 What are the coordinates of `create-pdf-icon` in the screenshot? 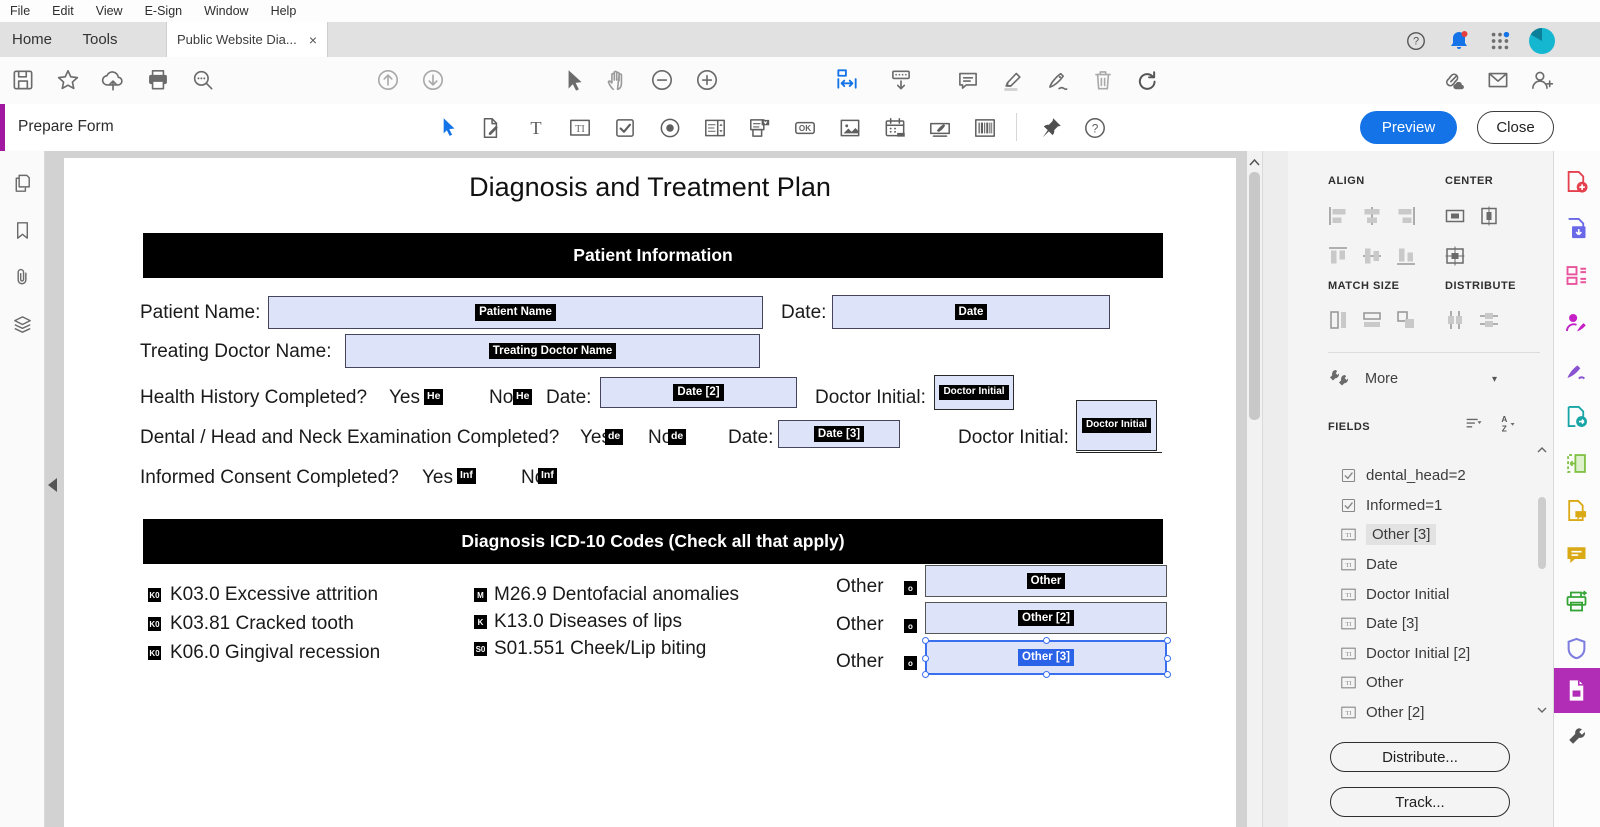 It's located at (1576, 181).